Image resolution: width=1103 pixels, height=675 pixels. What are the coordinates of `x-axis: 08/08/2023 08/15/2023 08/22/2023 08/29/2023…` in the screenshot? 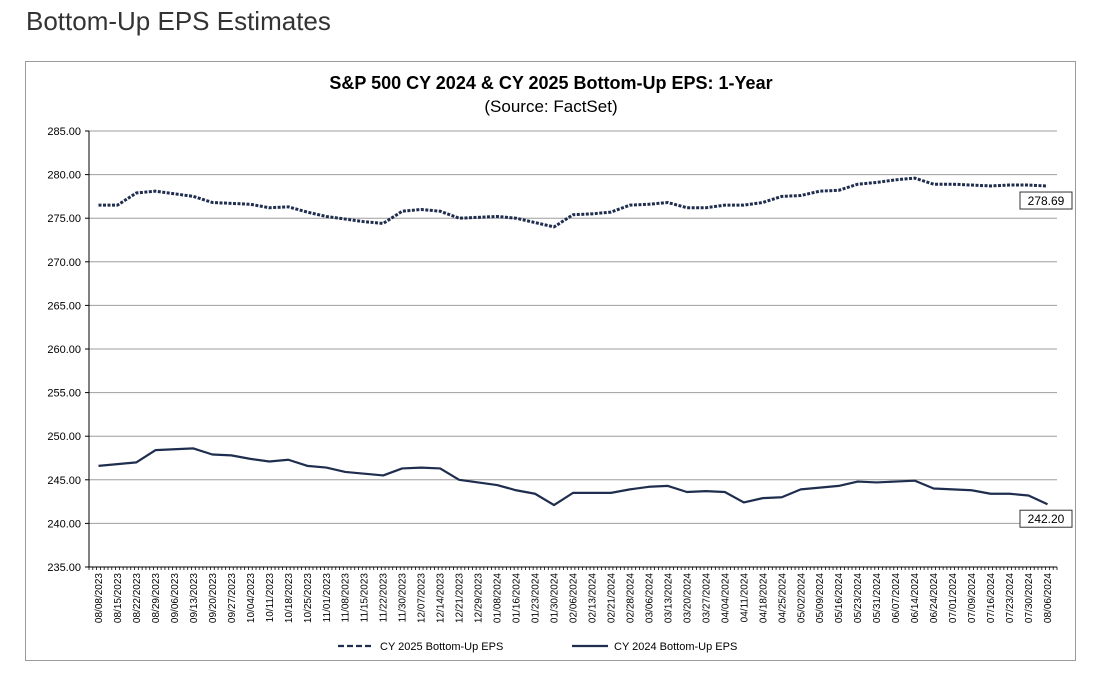 It's located at (573, 594).